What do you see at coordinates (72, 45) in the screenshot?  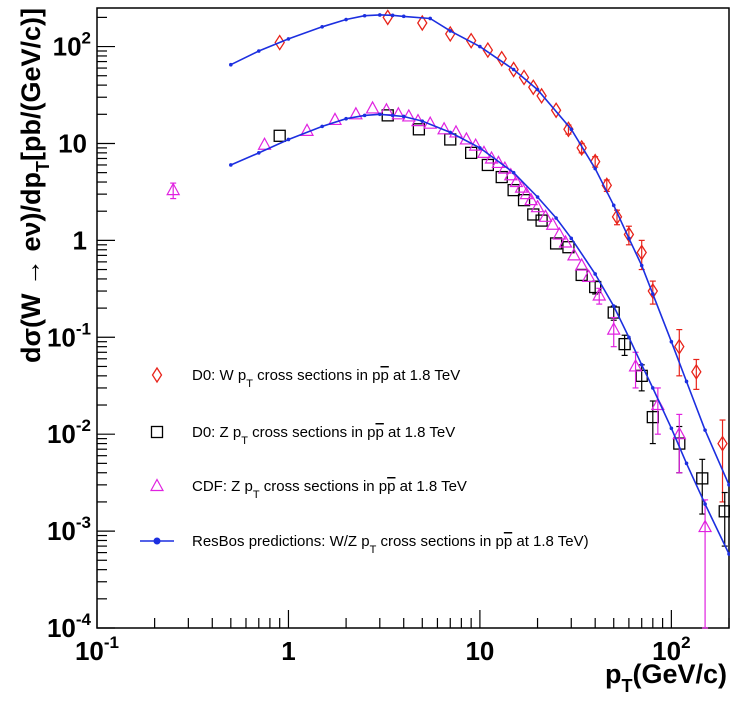 I see `y-tick-label: 10²` at bounding box center [72, 45].